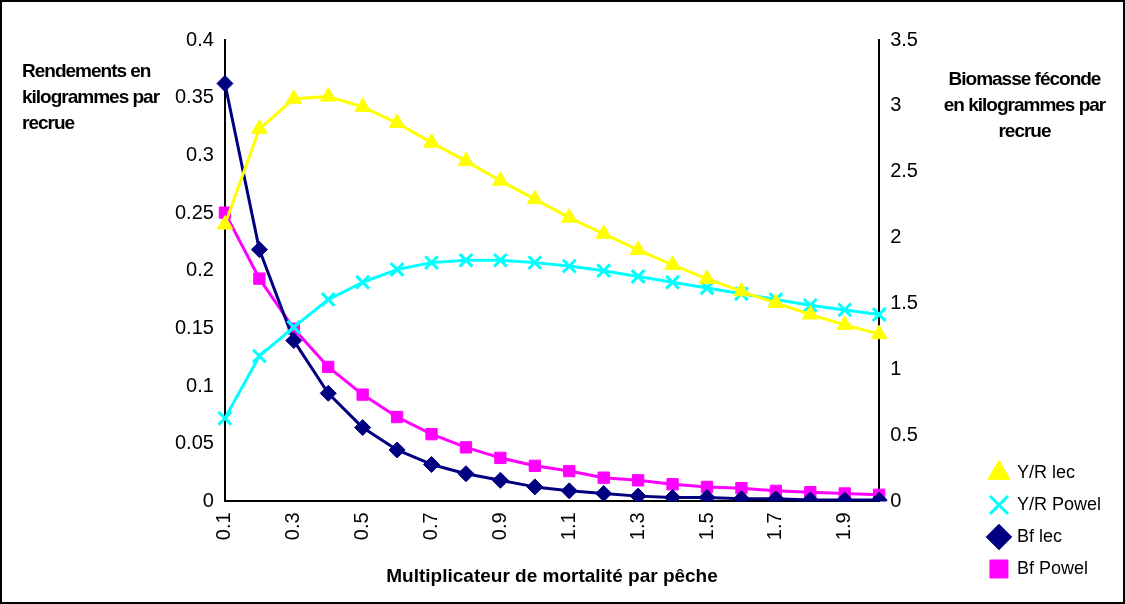  What do you see at coordinates (904, 38) in the screenshot?
I see `y2-tick-label: 3.5` at bounding box center [904, 38].